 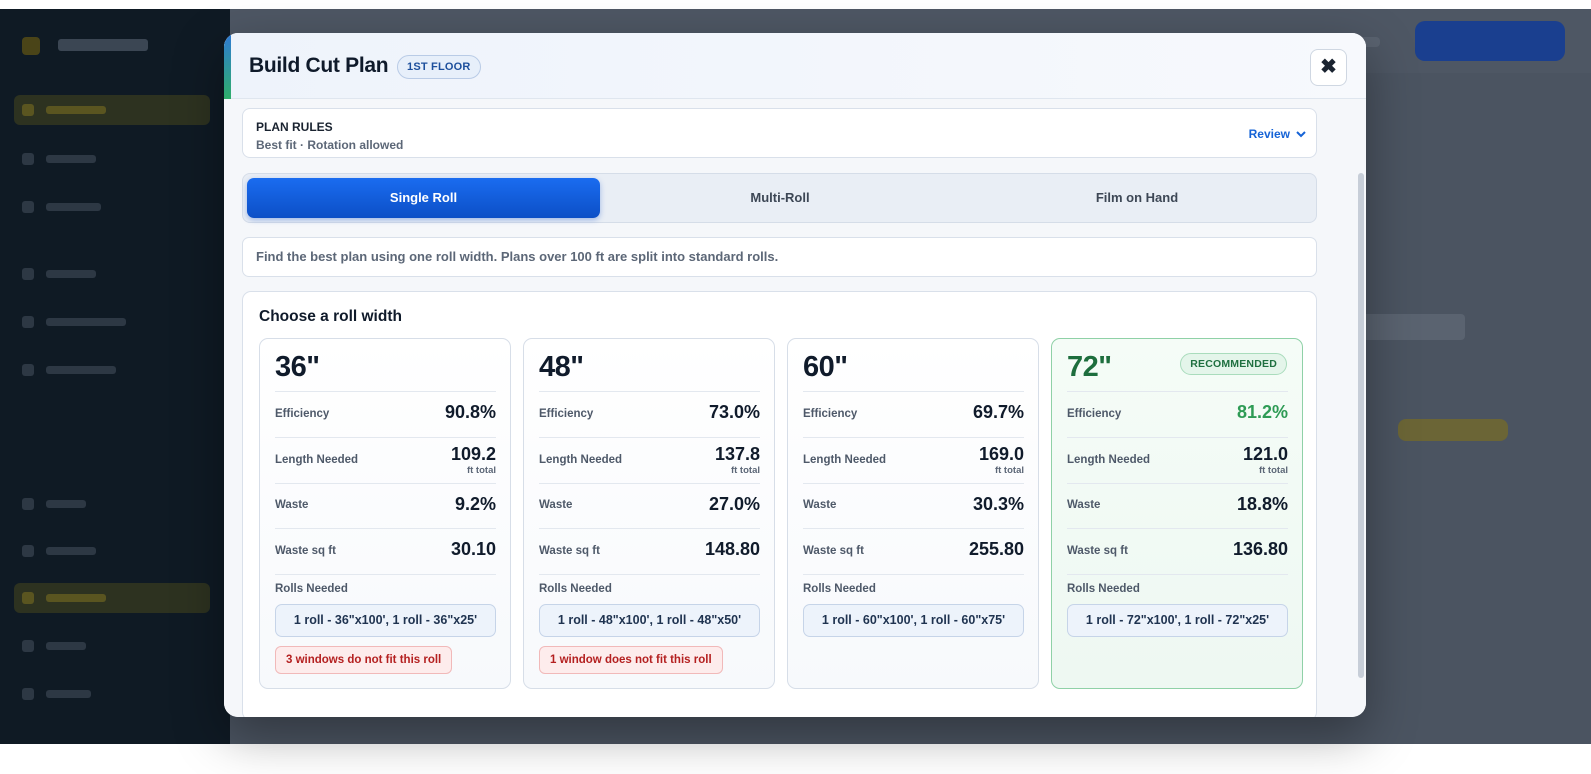 What do you see at coordinates (649, 505) in the screenshot?
I see `stat-waste: Waste 27.0%` at bounding box center [649, 505].